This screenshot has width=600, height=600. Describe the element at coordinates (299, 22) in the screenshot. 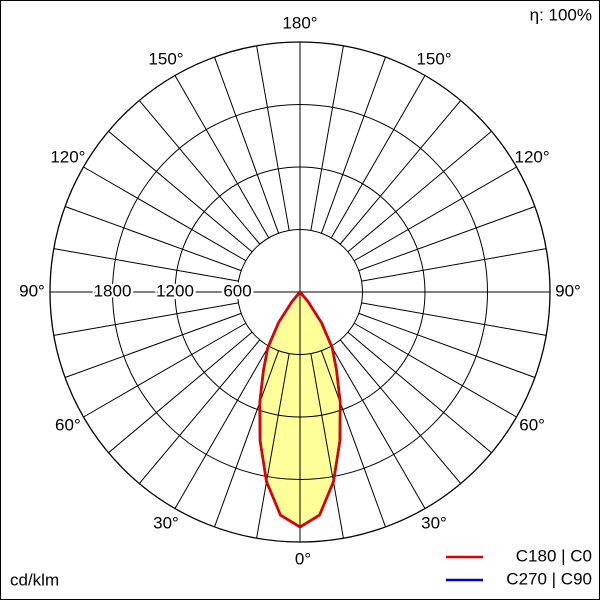

I see `angle-tick-label: 180°` at that location.